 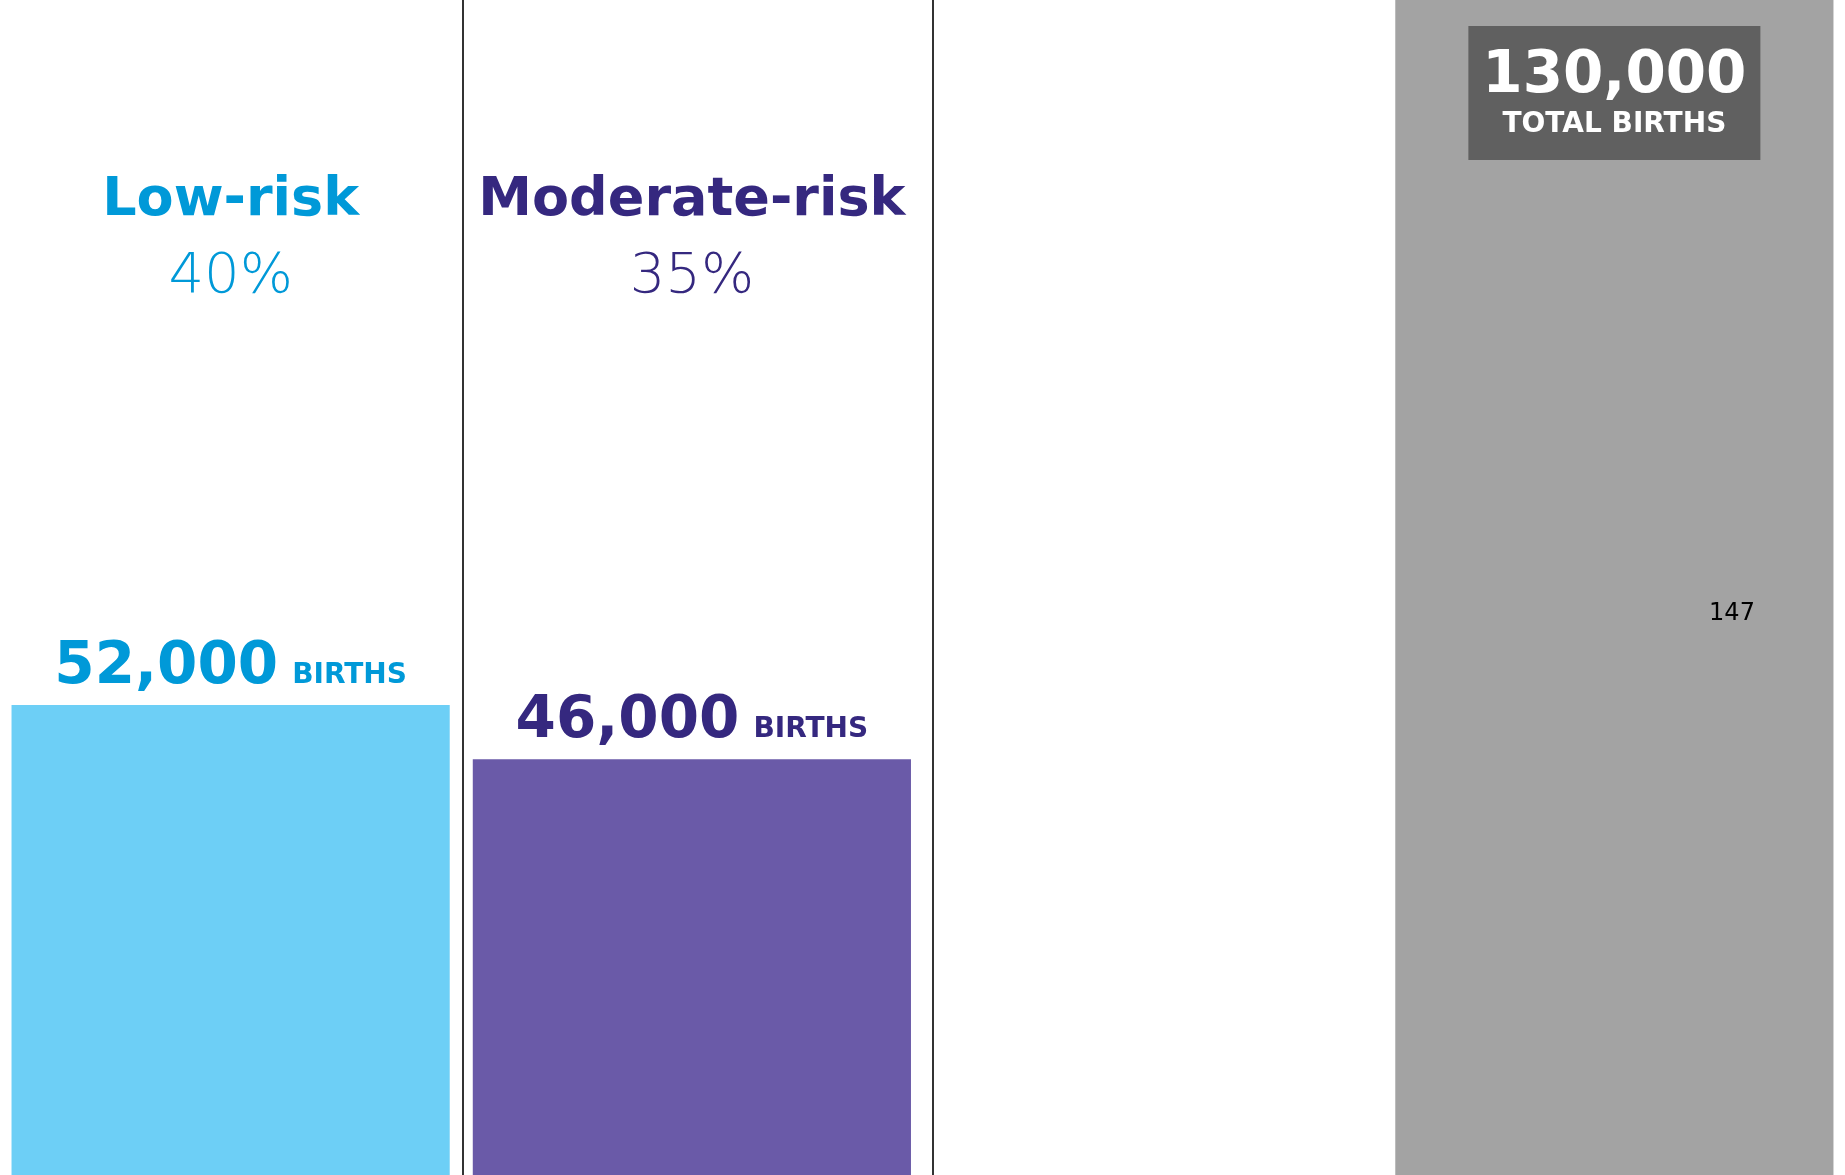 What do you see at coordinates (692, 717) in the screenshot?
I see `data-label: 46,000 BIRTHS` at bounding box center [692, 717].